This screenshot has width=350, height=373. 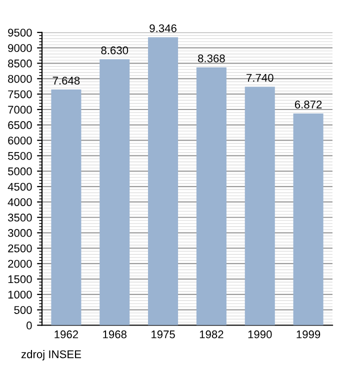 I want to click on y-tick-label: 0, so click(x=29, y=326).